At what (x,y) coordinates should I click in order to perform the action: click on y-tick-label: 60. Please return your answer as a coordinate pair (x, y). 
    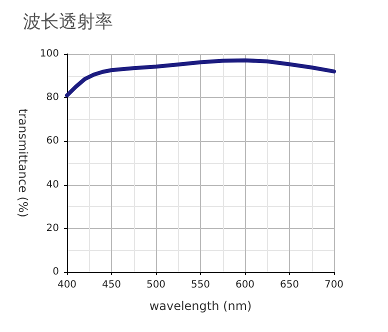
    Looking at the image, I should click on (52, 141).